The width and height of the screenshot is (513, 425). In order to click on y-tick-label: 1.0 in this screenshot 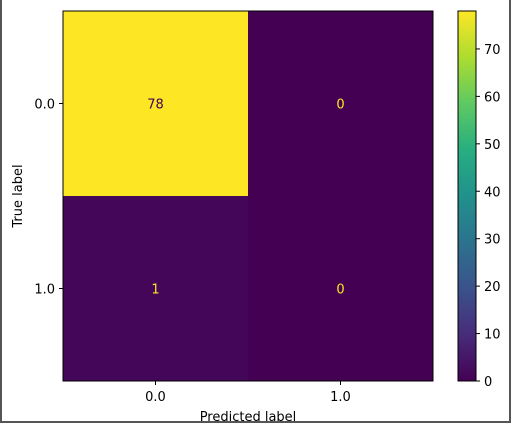, I will do `click(44, 290)`.